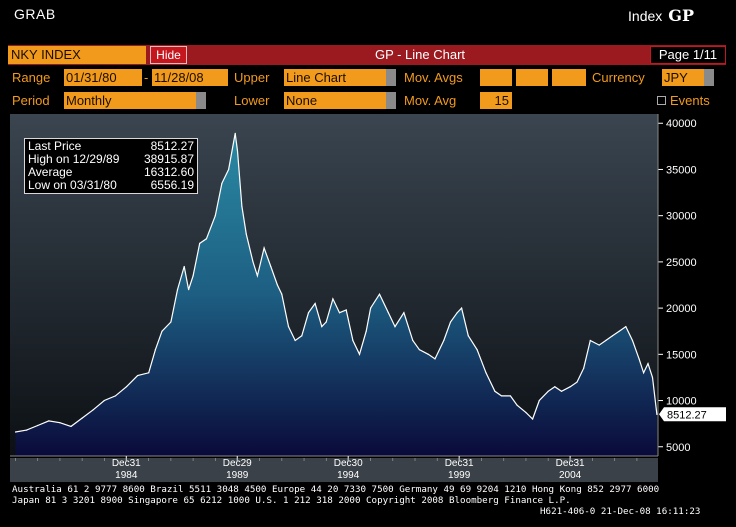 This screenshot has width=736, height=527. What do you see at coordinates (190, 77) in the screenshot?
I see `range-end-field: 11/28/08` at bounding box center [190, 77].